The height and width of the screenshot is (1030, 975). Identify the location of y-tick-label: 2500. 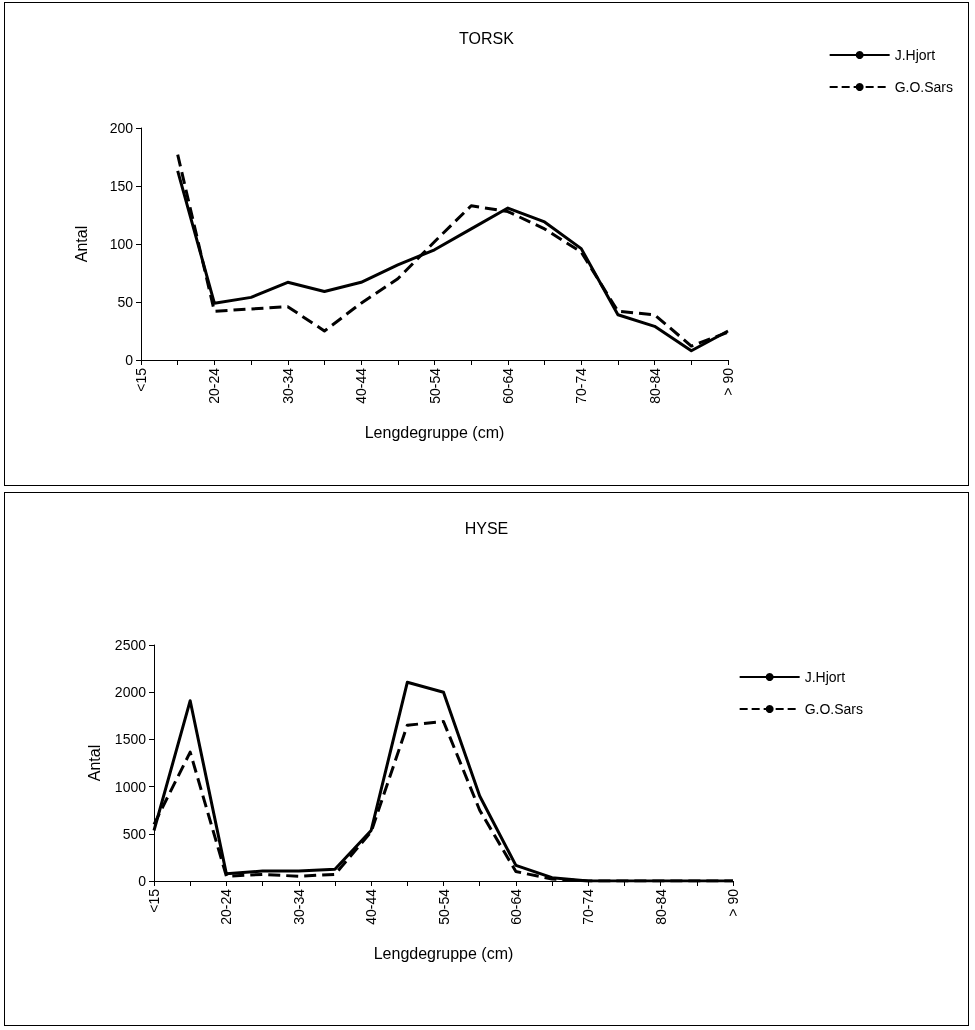
(130, 645).